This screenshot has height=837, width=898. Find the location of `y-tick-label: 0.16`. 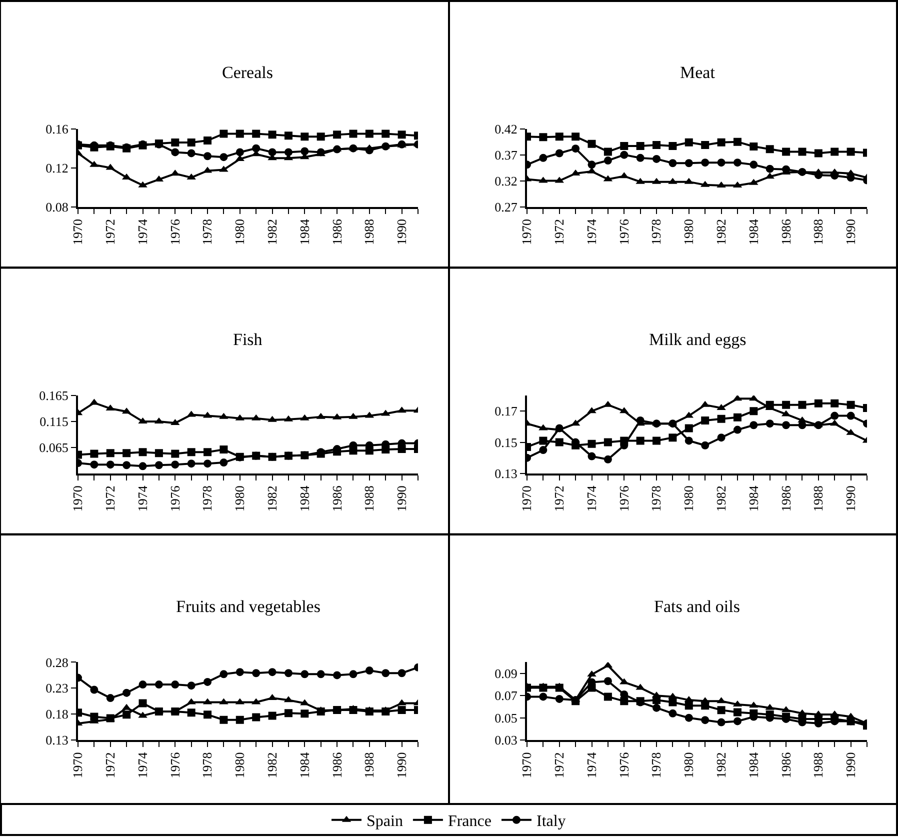

y-tick-label: 0.16 is located at coordinates (57, 128).